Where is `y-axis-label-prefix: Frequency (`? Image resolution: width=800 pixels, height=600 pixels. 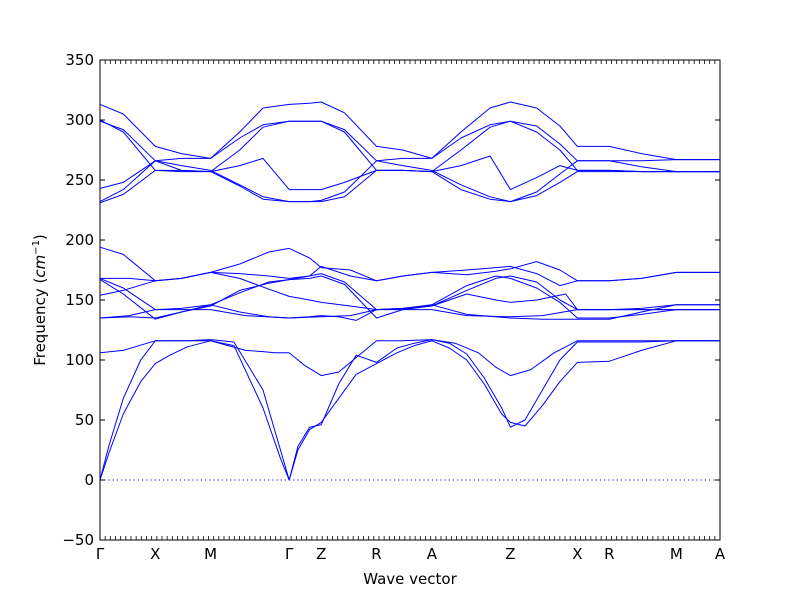 y-axis-label-prefix: Frequency ( is located at coordinates (40, 322).